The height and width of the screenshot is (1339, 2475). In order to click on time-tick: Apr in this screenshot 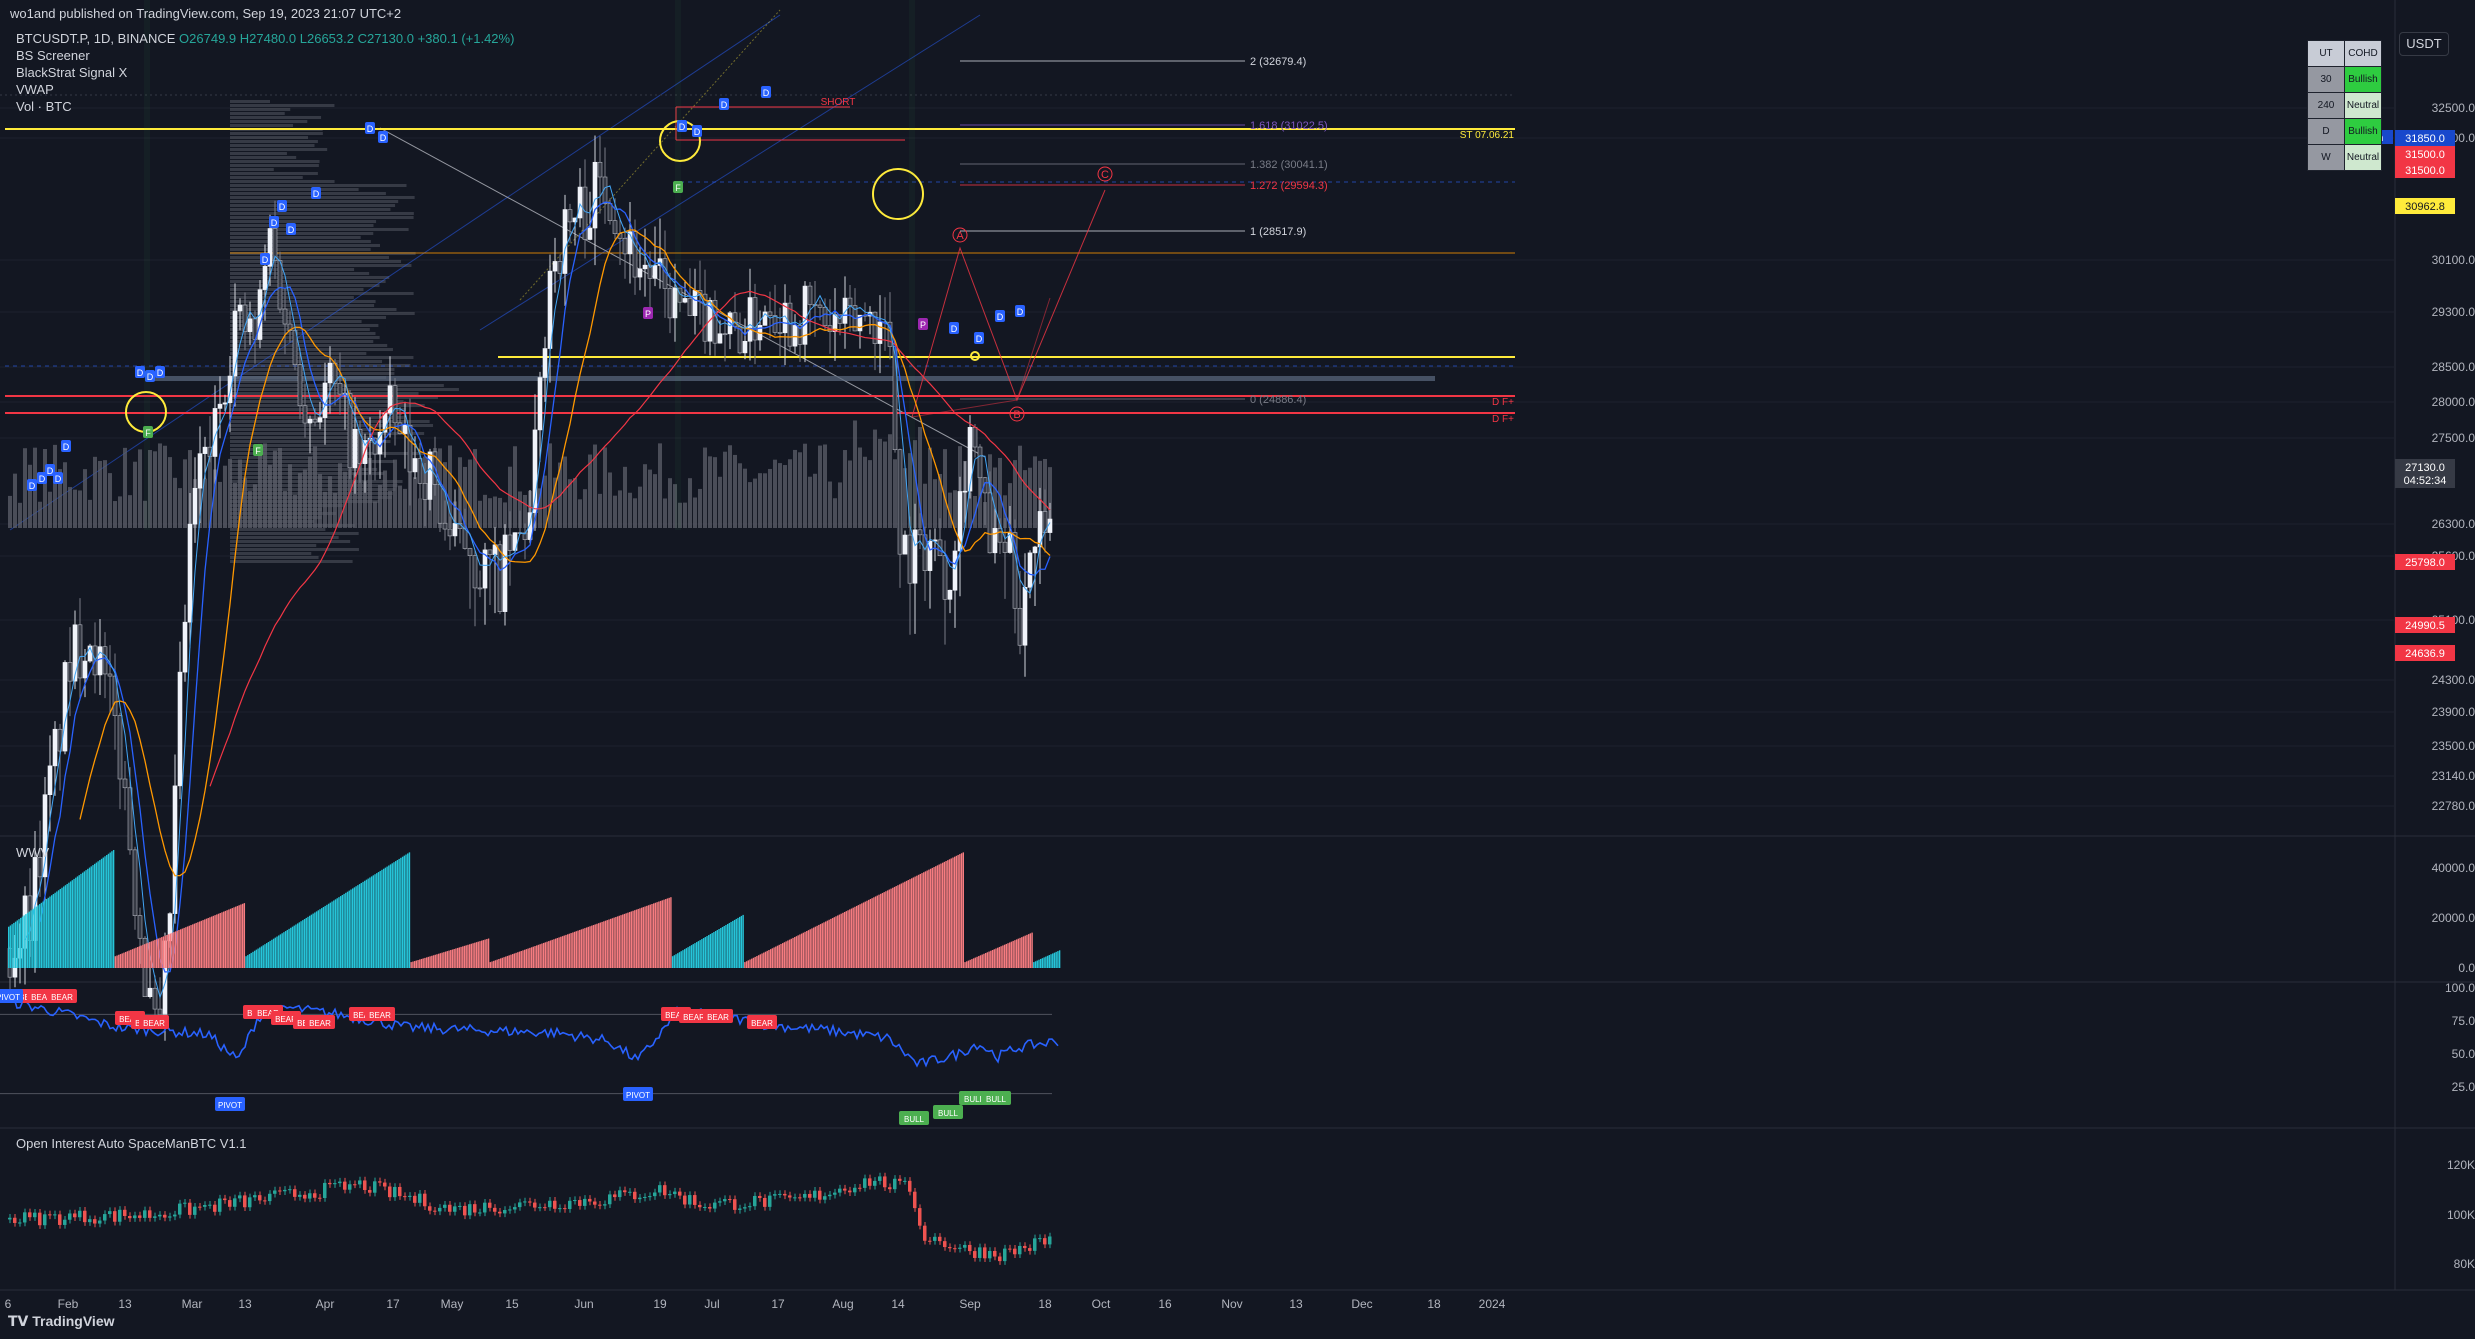, I will do `click(325, 1304)`.